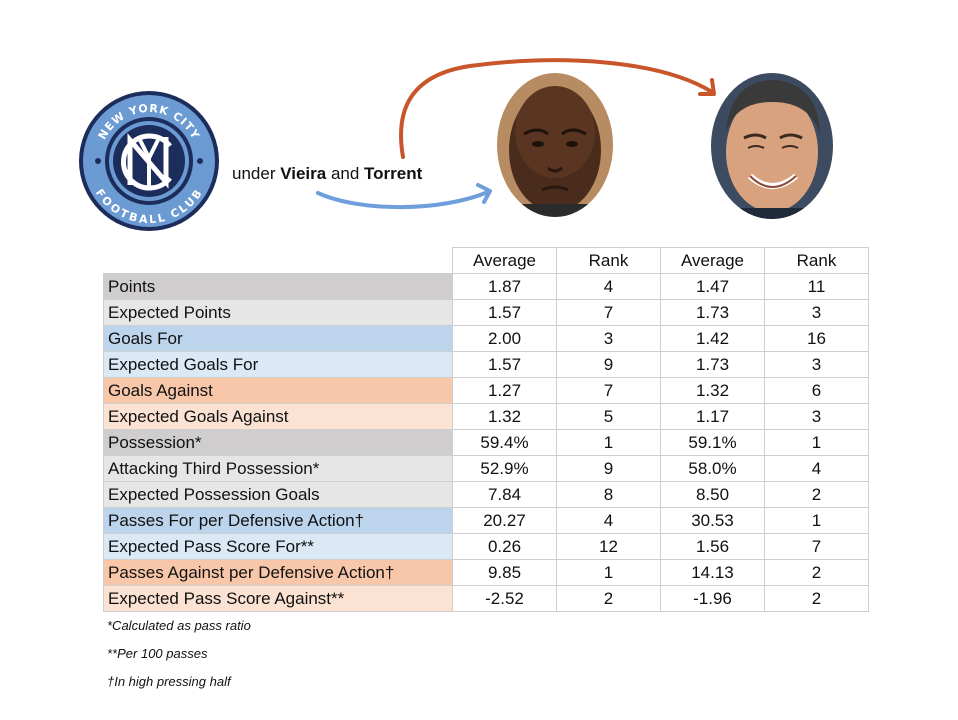  Describe the element at coordinates (393, 173) in the screenshot. I see `coach-torrent: Torrent` at that location.